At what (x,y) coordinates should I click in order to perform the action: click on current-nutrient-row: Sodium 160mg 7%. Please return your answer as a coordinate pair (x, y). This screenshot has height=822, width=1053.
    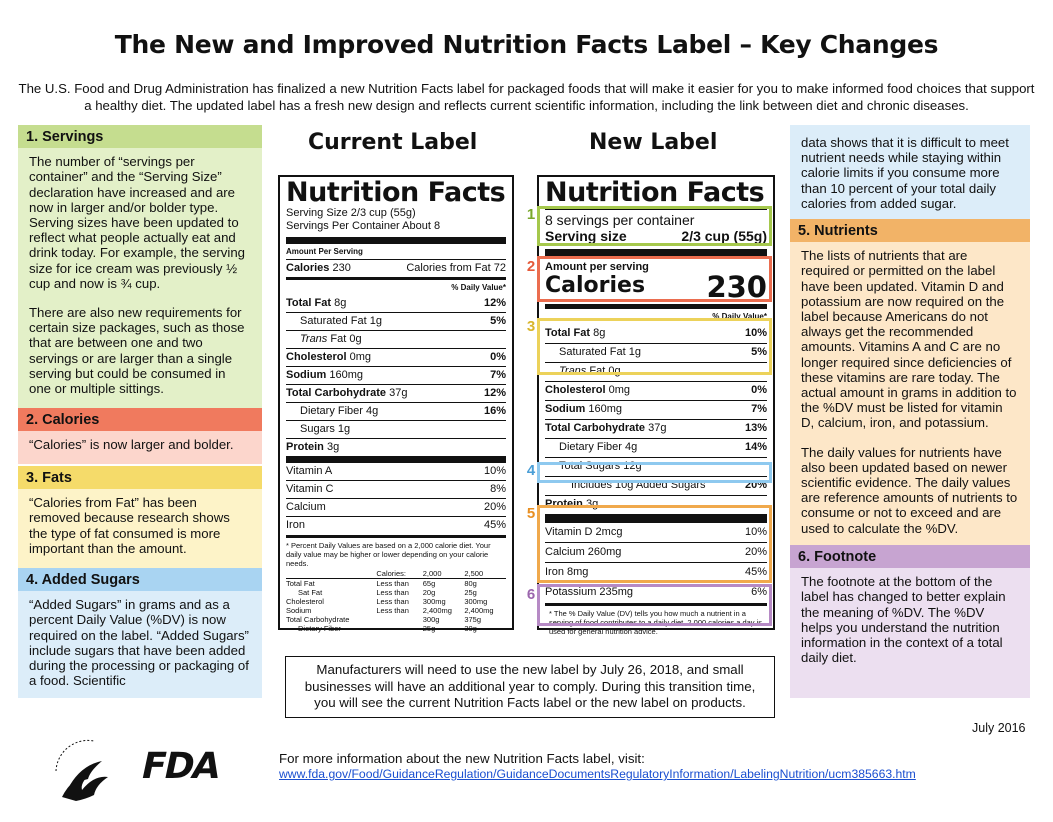
    Looking at the image, I should click on (396, 375).